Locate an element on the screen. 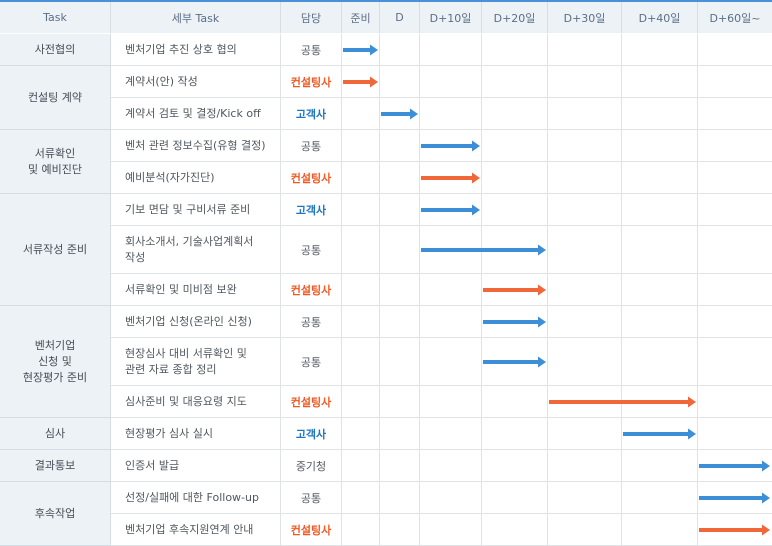 The image size is (772, 546). task-group-cell: 서류확인 및 예비진단 is located at coordinates (55, 162).